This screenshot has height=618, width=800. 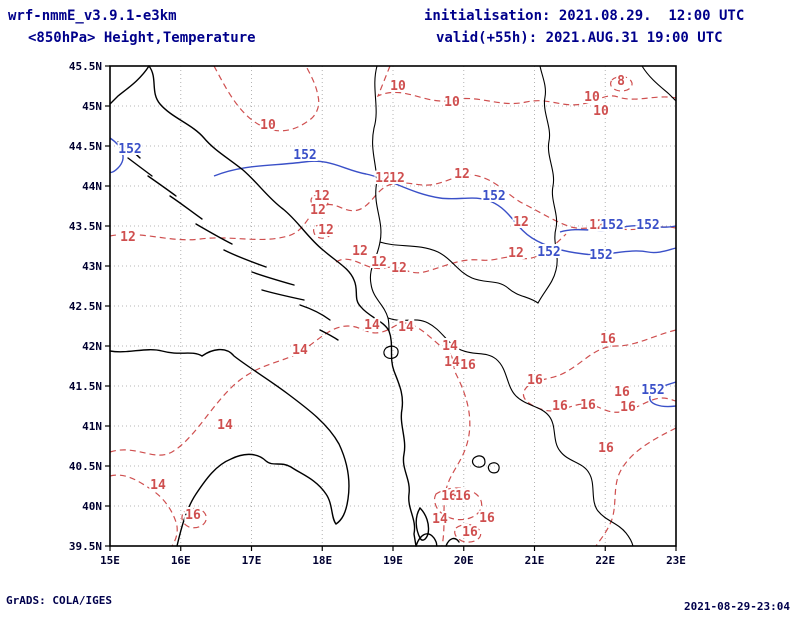 What do you see at coordinates (85, 466) in the screenshot?
I see `y-axis-label: 40.5N` at bounding box center [85, 466].